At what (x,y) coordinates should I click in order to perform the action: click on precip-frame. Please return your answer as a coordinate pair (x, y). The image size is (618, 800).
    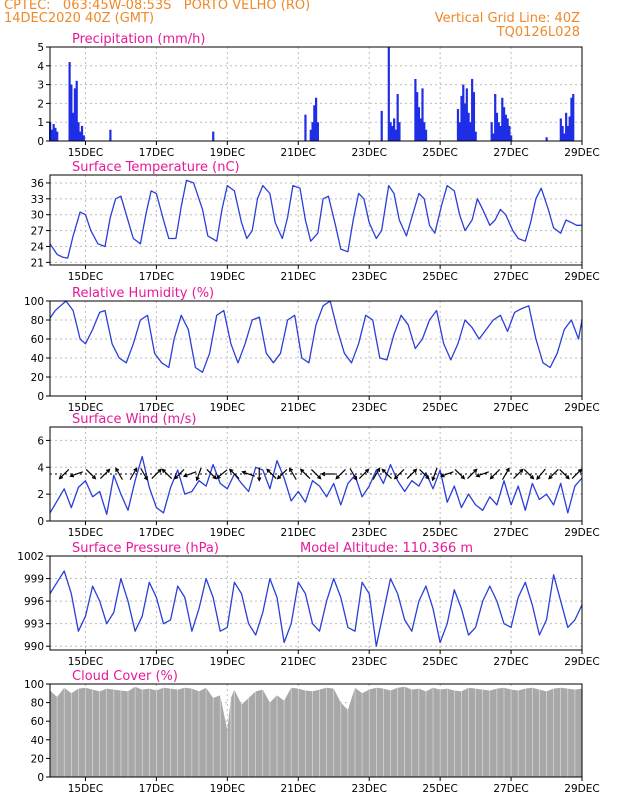
    Looking at the image, I should click on (316, 94).